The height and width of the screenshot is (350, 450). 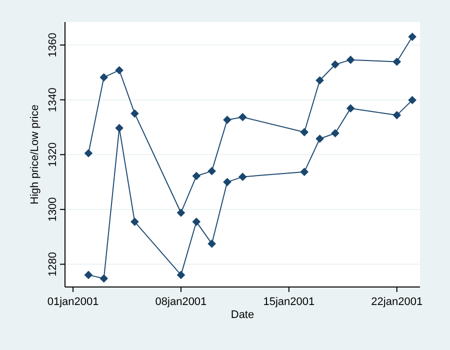 I want to click on x-tick-label: 22jan2001, so click(x=397, y=302).